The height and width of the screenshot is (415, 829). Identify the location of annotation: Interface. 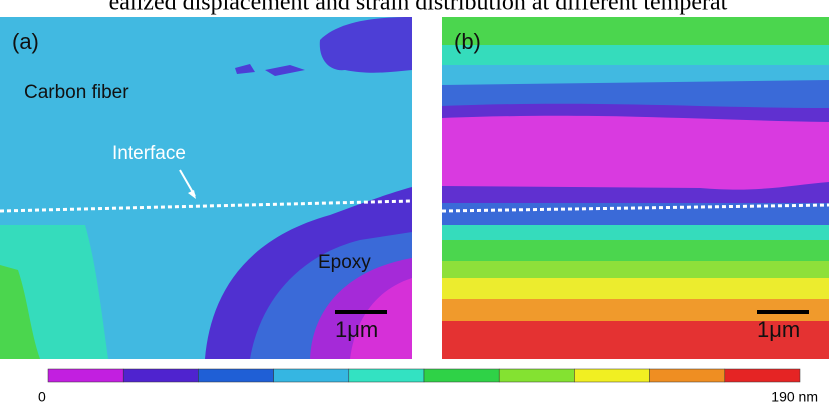
(149, 153).